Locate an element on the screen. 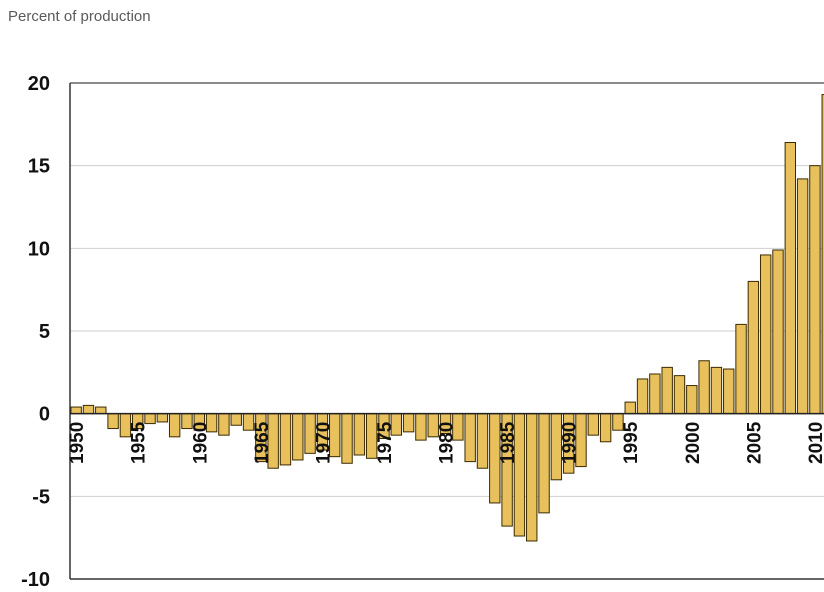  bar-1977 is located at coordinates (408, 423).